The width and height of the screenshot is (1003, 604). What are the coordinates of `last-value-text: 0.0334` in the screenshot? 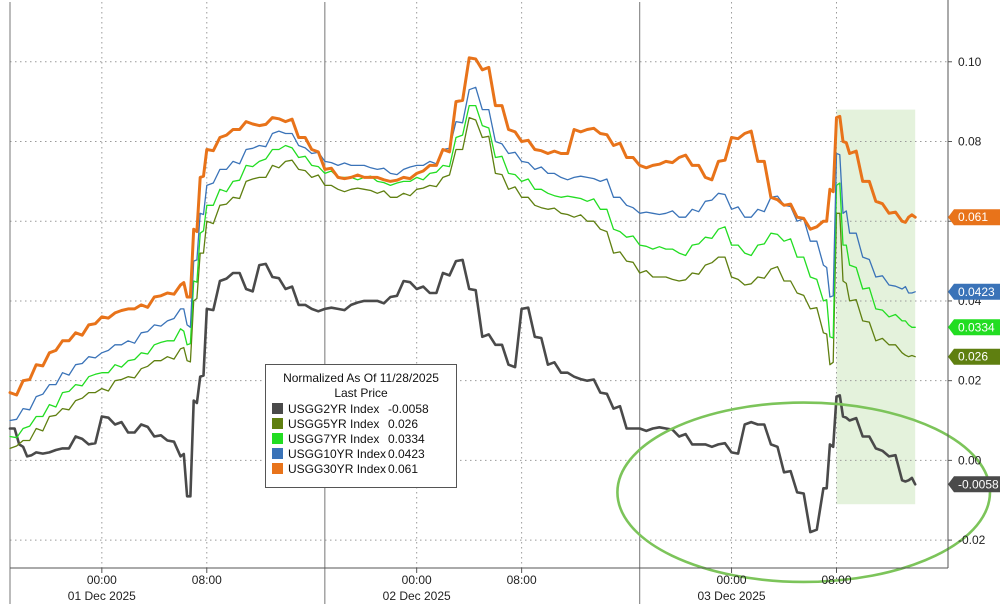 It's located at (976, 327).